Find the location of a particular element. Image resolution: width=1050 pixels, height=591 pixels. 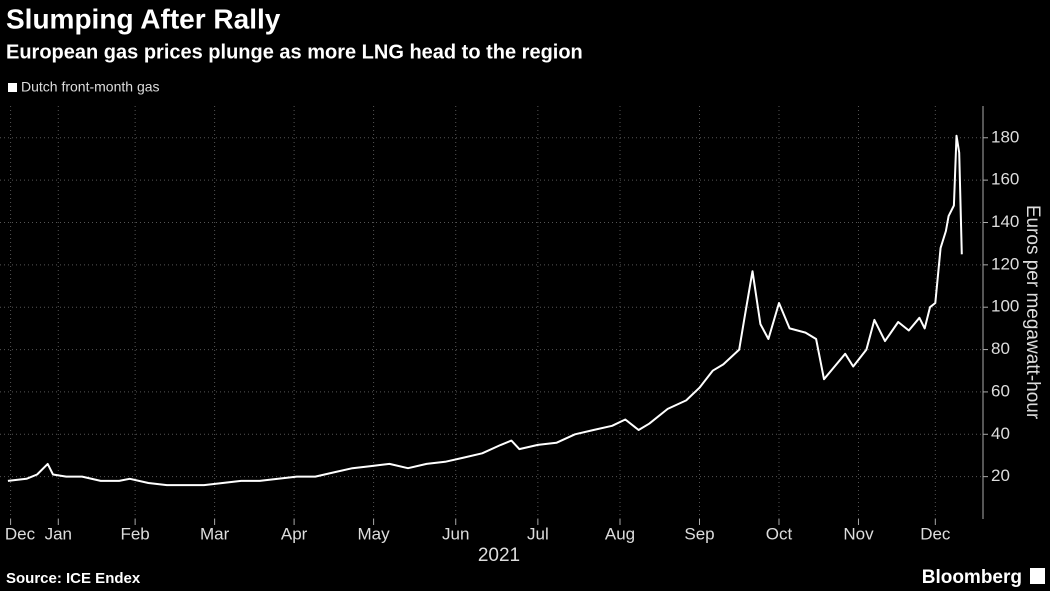

x-tick-label: Sep is located at coordinates (699, 533).